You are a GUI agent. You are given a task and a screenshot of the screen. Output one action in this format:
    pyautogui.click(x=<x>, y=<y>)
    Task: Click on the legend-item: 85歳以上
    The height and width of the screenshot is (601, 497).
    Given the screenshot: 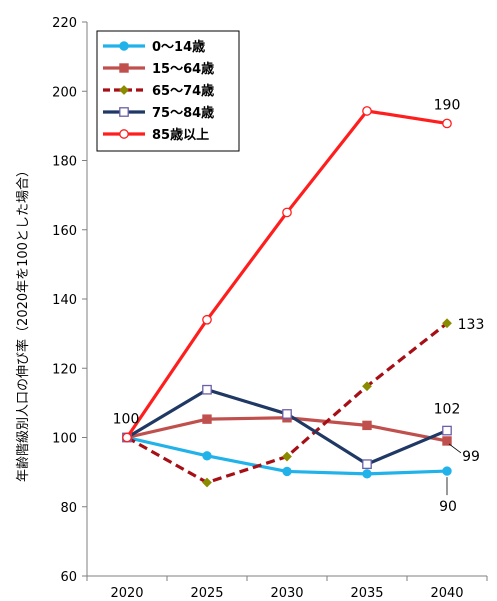 What is the action you would take?
    pyautogui.click(x=156, y=135)
    